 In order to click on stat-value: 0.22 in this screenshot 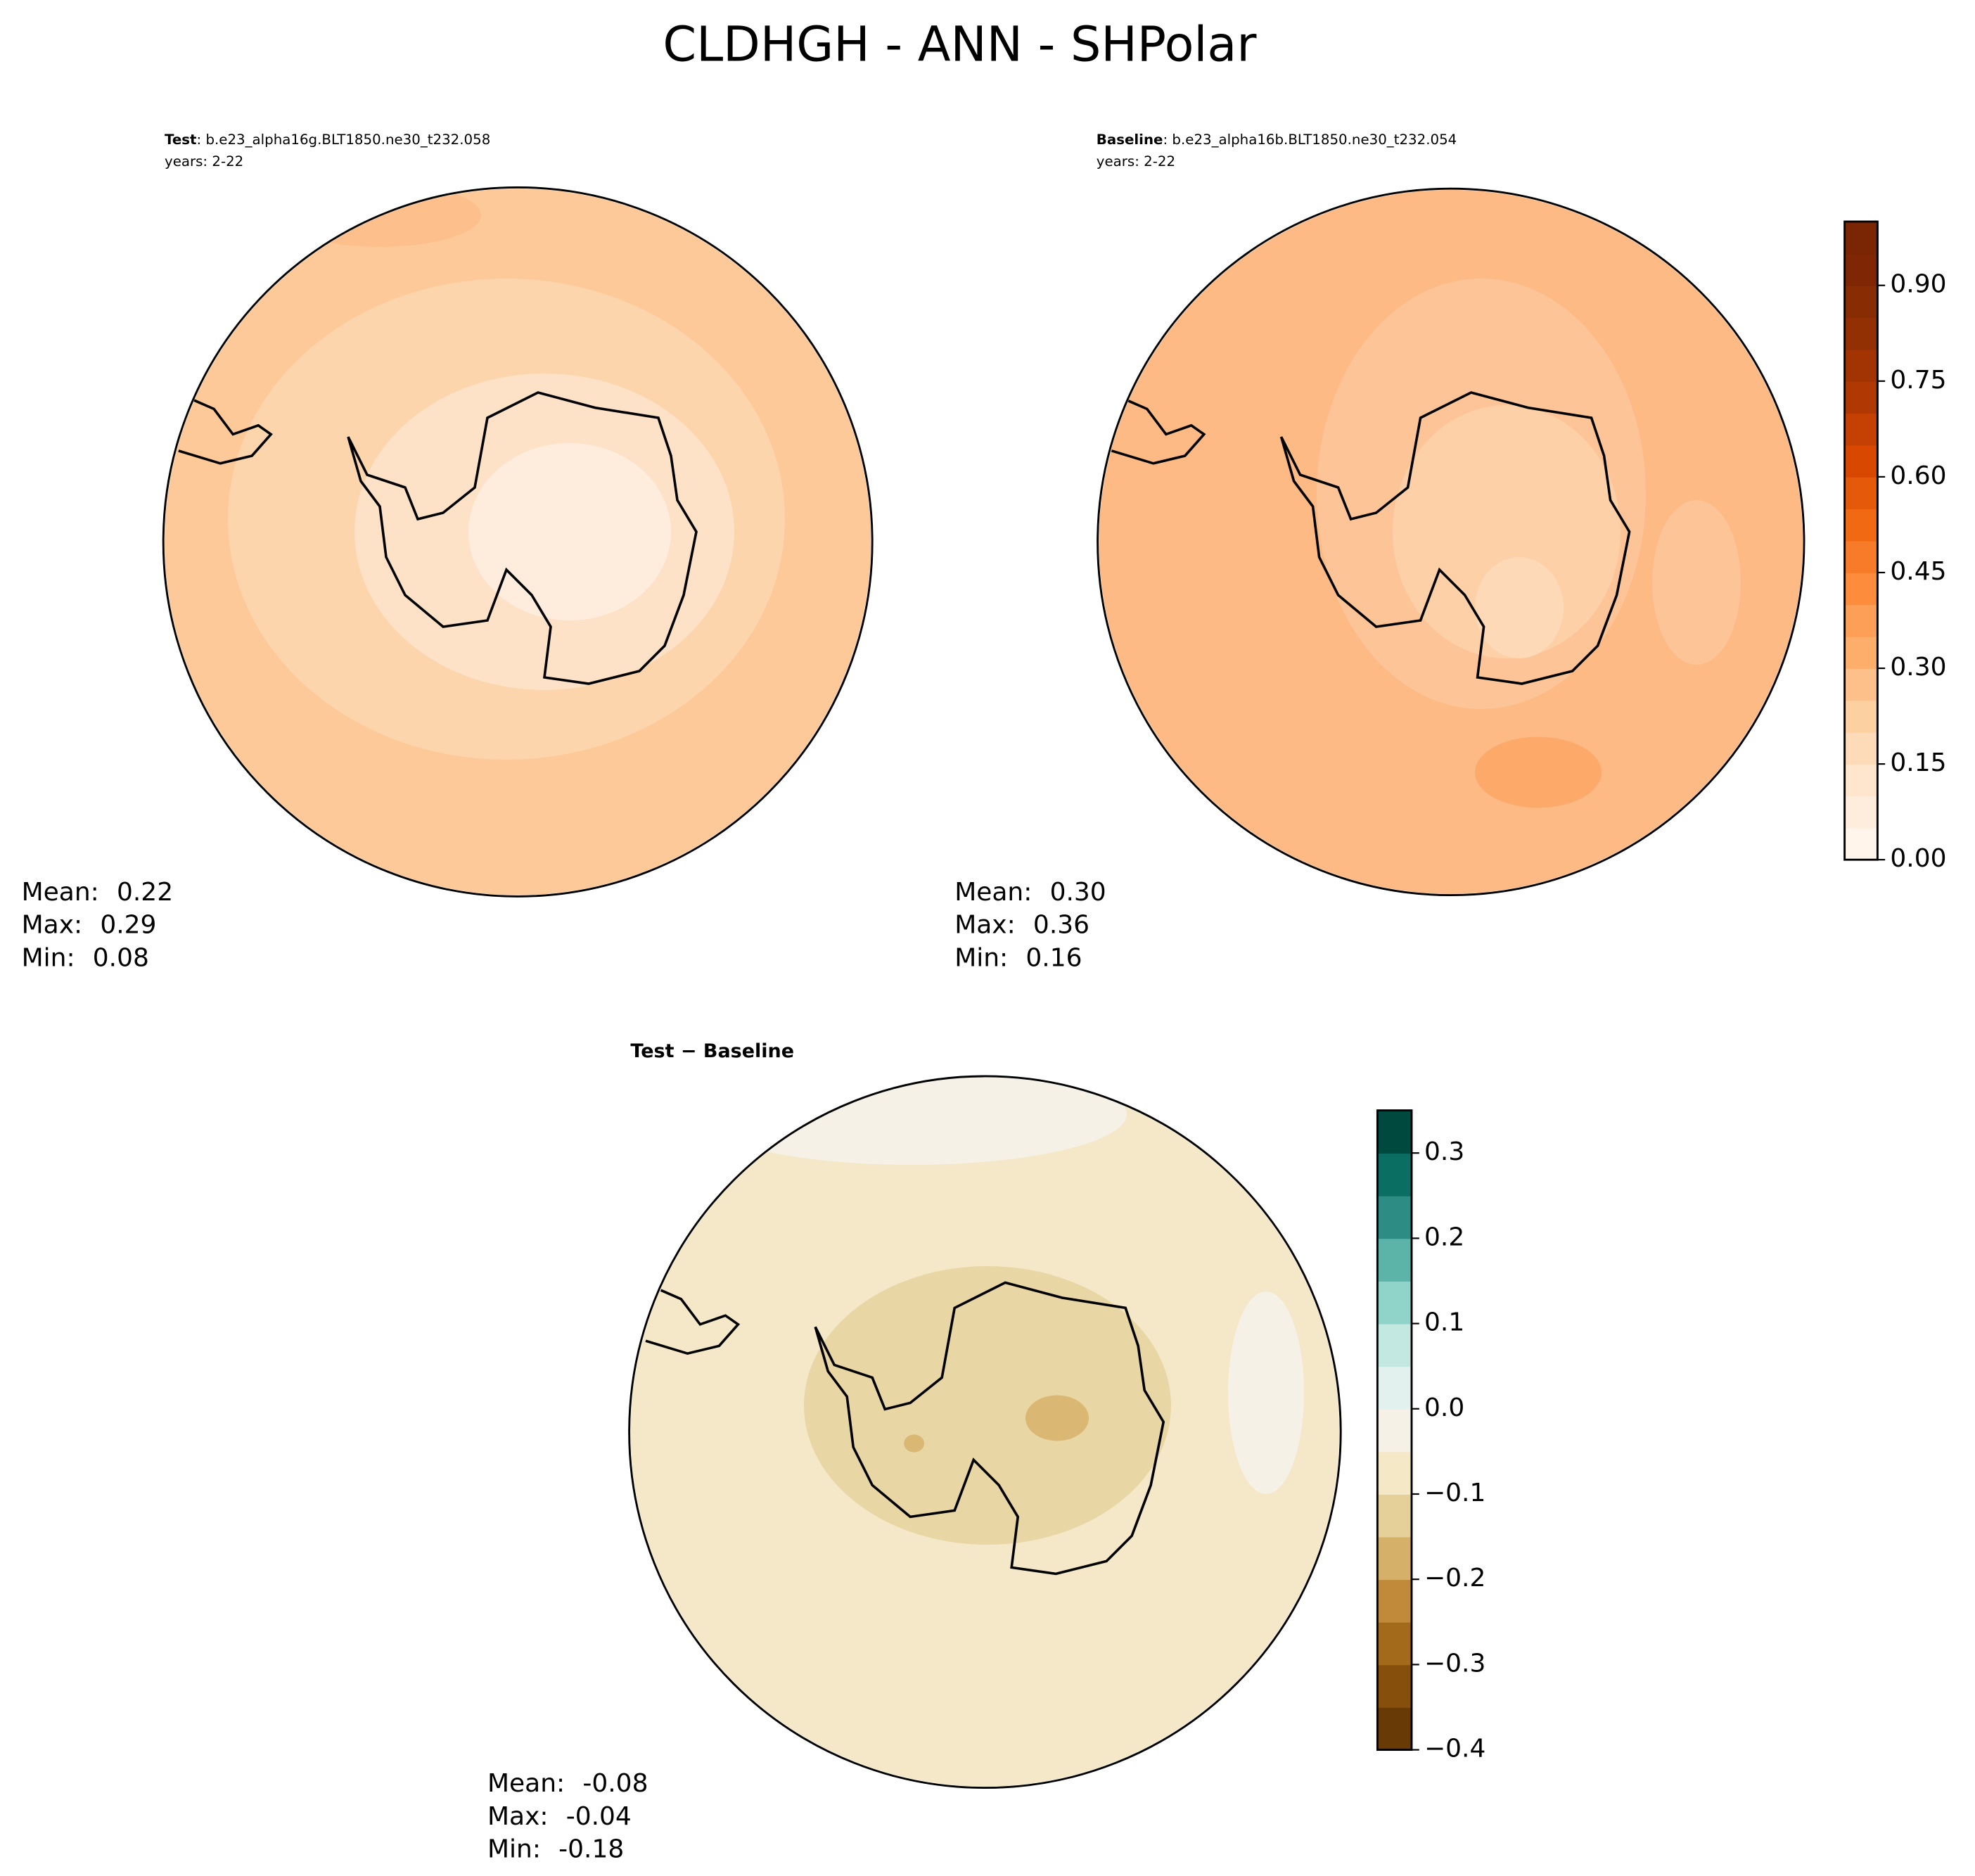, I will do `click(145, 892)`.